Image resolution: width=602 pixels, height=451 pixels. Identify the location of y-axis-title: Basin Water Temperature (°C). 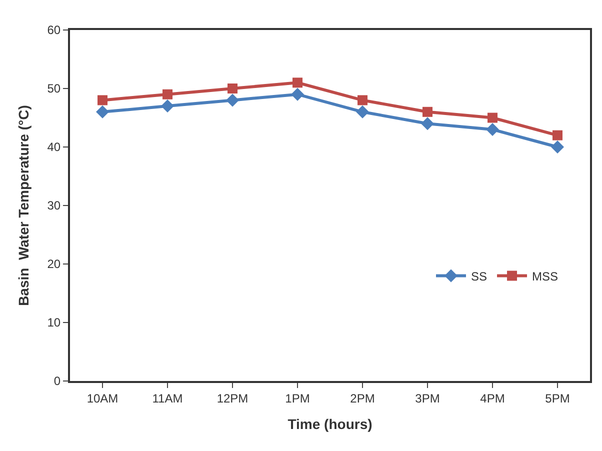
(23, 205).